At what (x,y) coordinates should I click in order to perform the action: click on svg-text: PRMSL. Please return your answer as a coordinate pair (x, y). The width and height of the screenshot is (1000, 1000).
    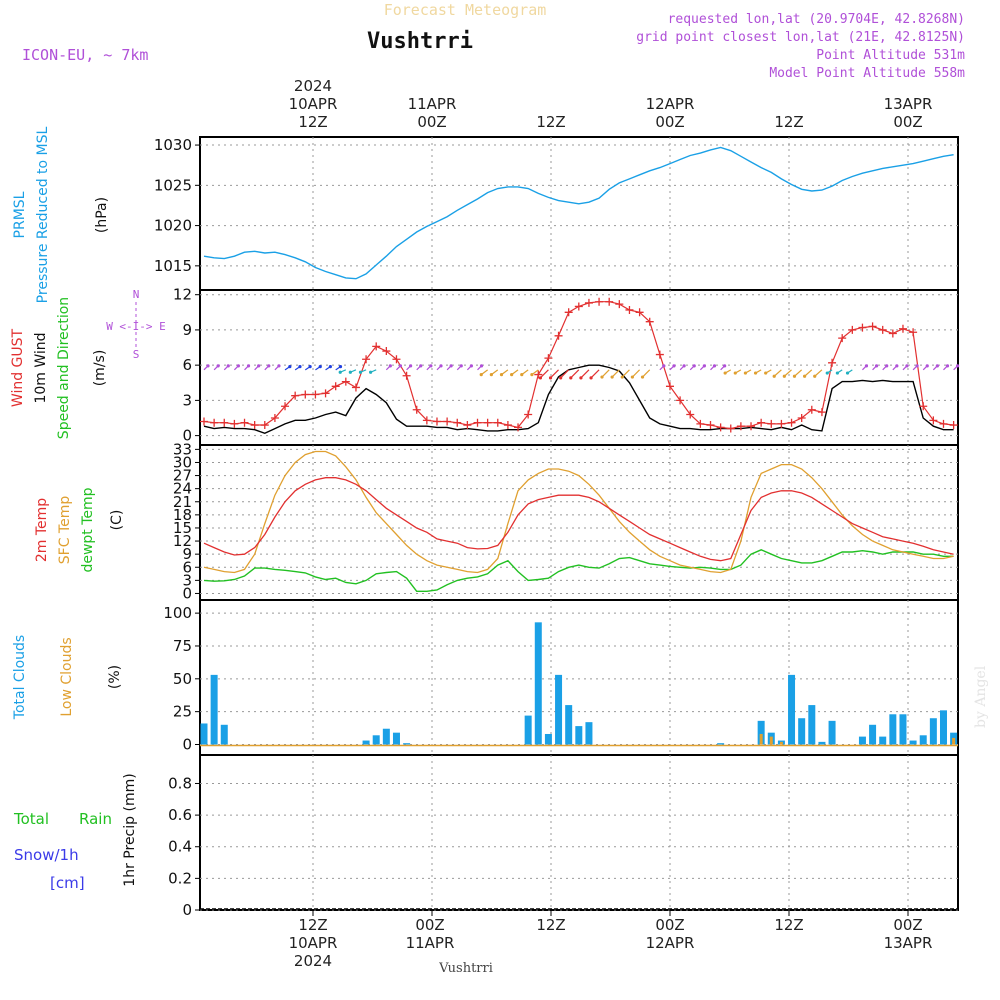
    Looking at the image, I should click on (20, 214).